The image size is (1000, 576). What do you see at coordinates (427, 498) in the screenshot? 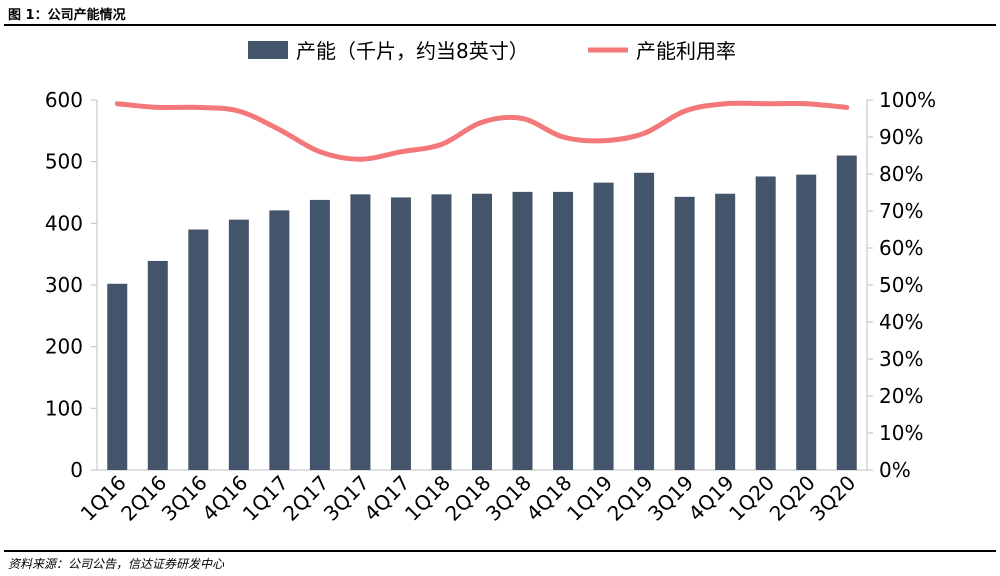
I see `x-tick-label: 1Q18` at bounding box center [427, 498].